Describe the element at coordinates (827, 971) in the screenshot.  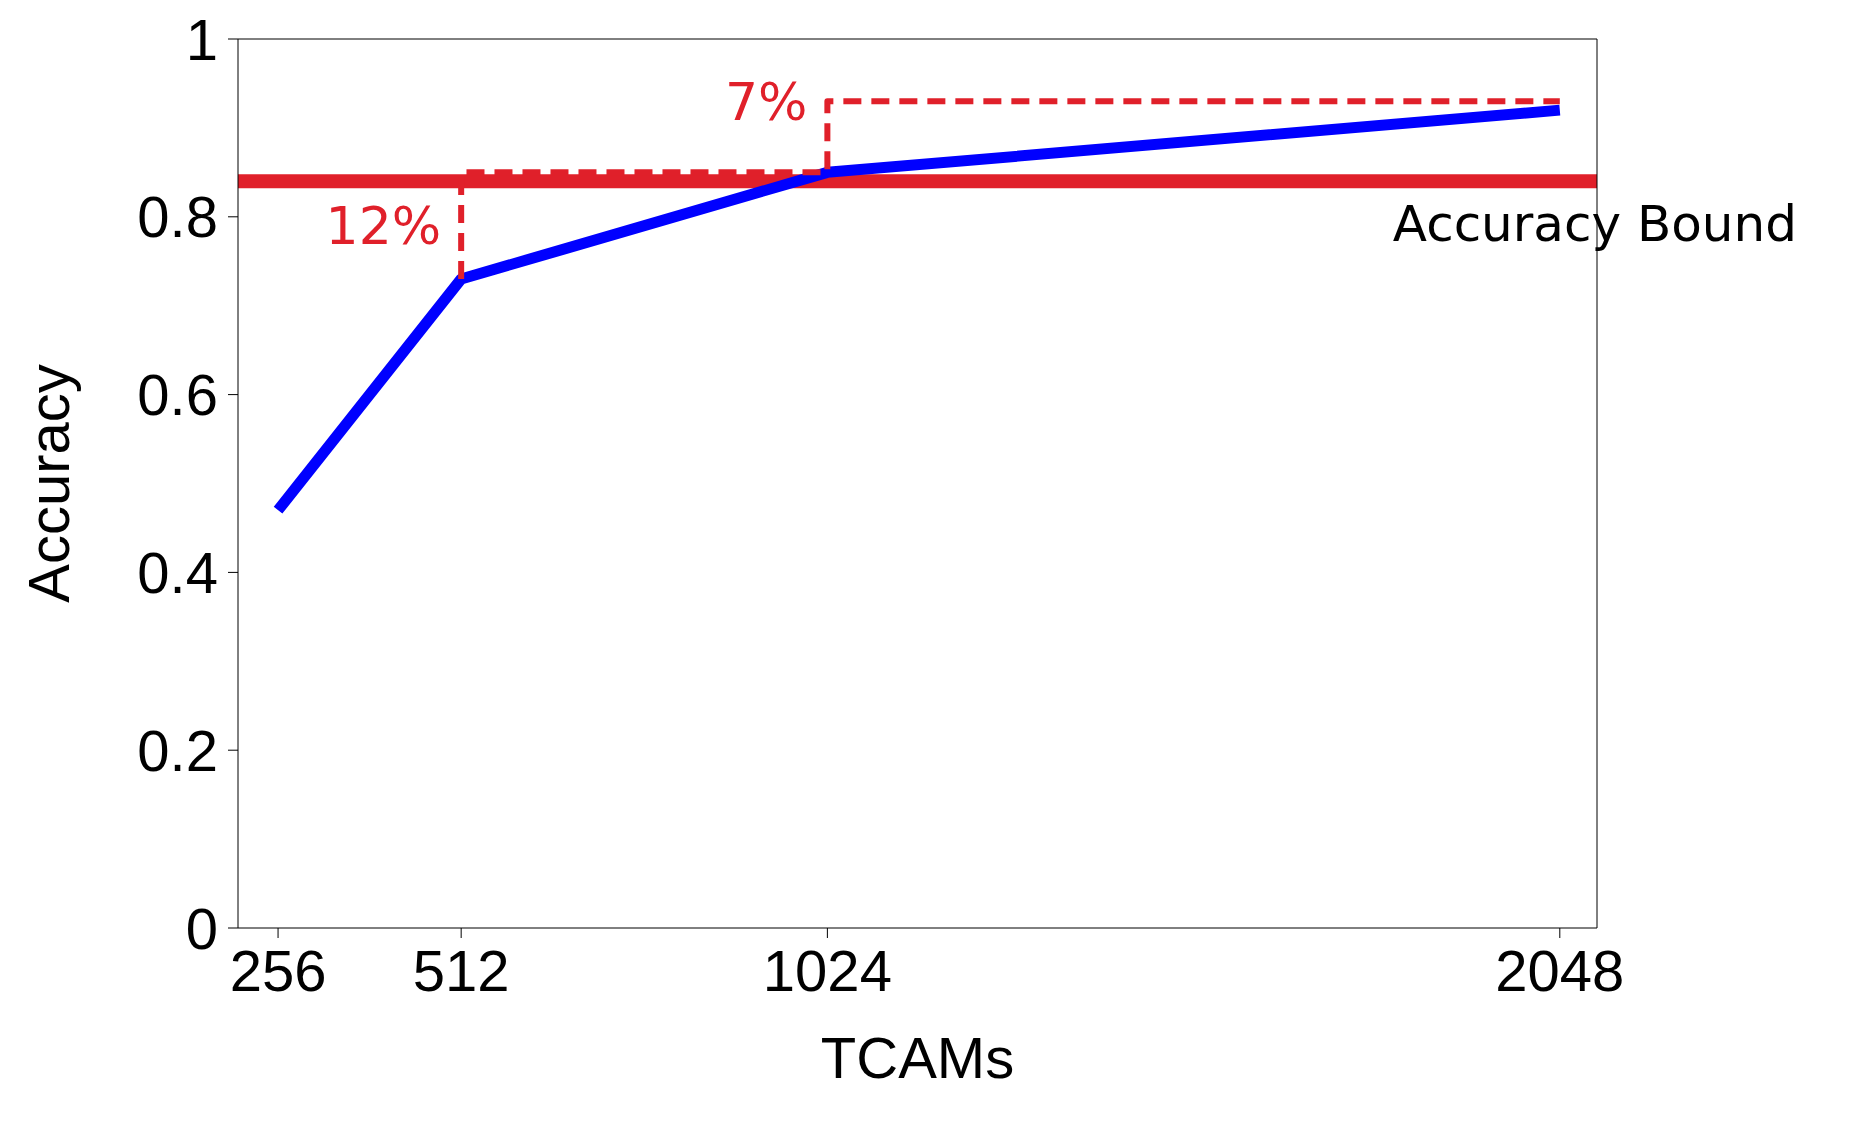
I see `x-tick-label: 1024` at that location.